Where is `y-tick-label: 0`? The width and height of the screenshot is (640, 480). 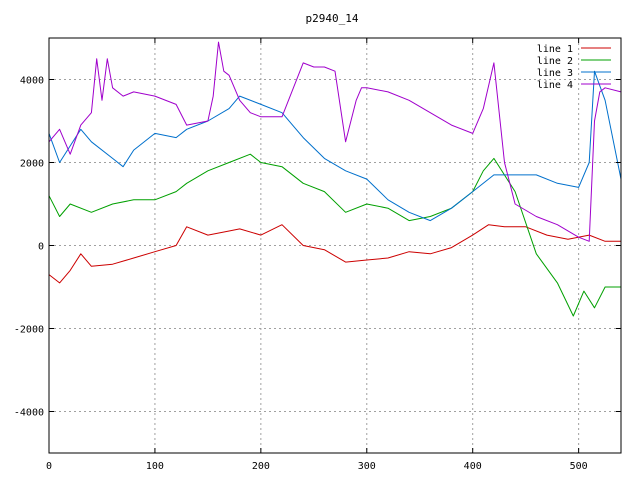 y-tick-label: 0 is located at coordinates (41, 247).